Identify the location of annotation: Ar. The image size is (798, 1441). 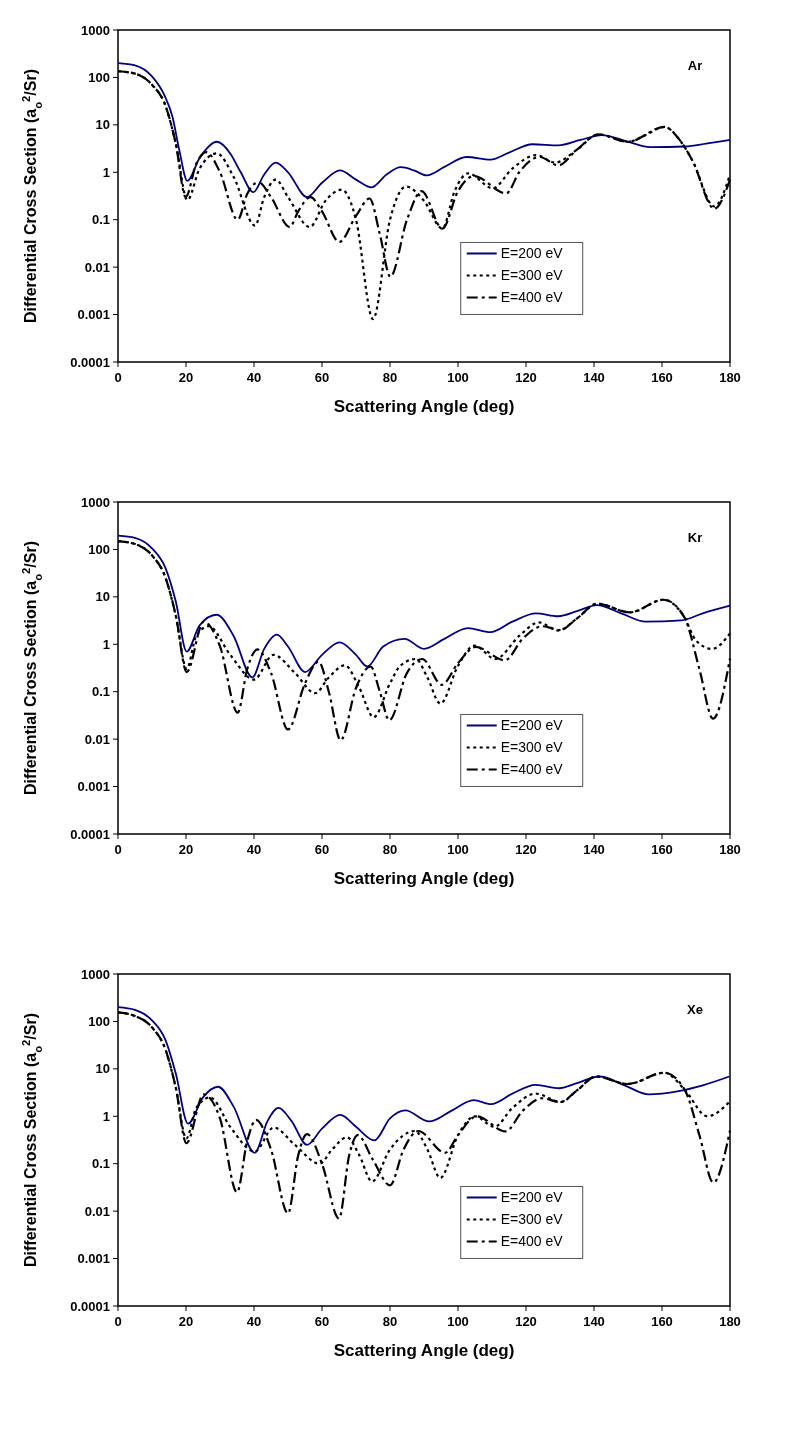
(695, 65).